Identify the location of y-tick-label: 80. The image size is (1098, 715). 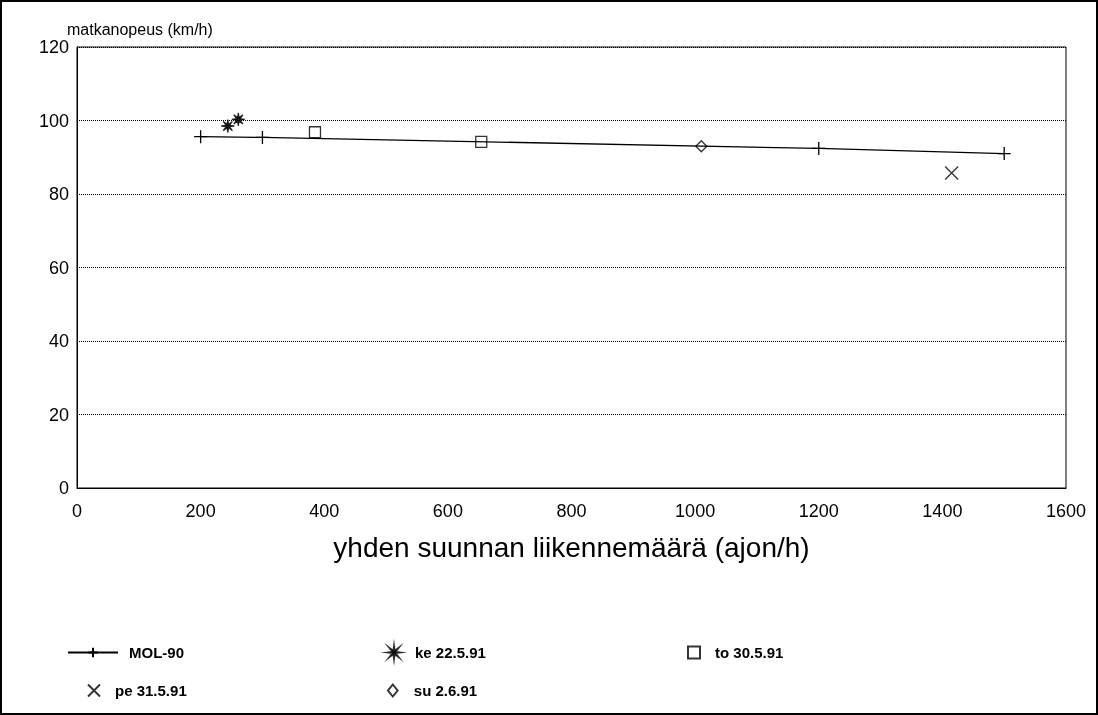
(58, 194).